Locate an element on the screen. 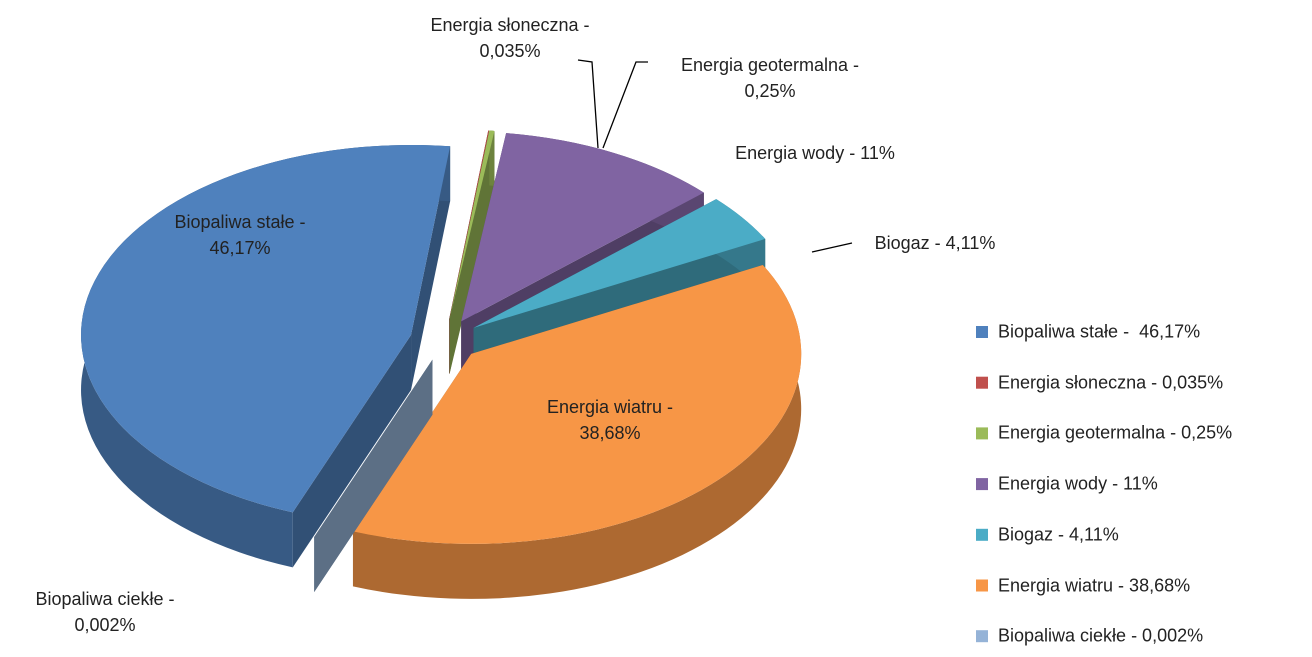 This screenshot has height=657, width=1312. legend-label: Biogaz - 4,11% is located at coordinates (1058, 534).